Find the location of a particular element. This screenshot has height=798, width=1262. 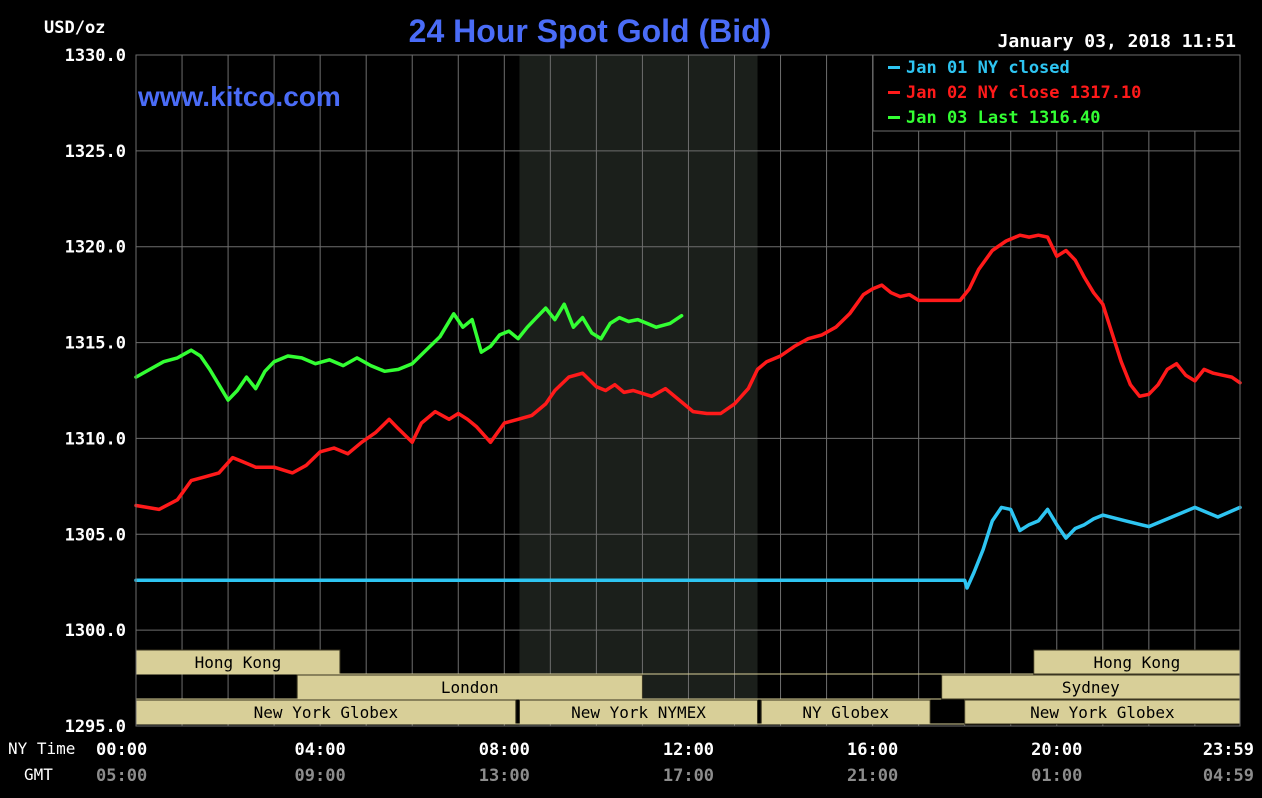

legend-swatch-jan02 is located at coordinates (894, 92).